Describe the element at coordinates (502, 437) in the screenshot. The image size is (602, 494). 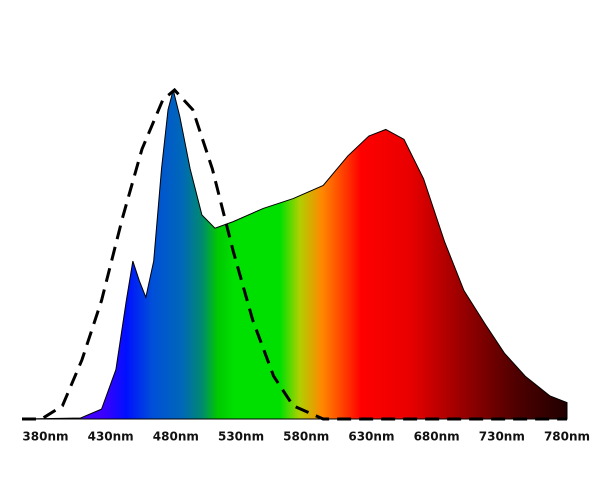
I see `x-tick-label: 730nm` at that location.